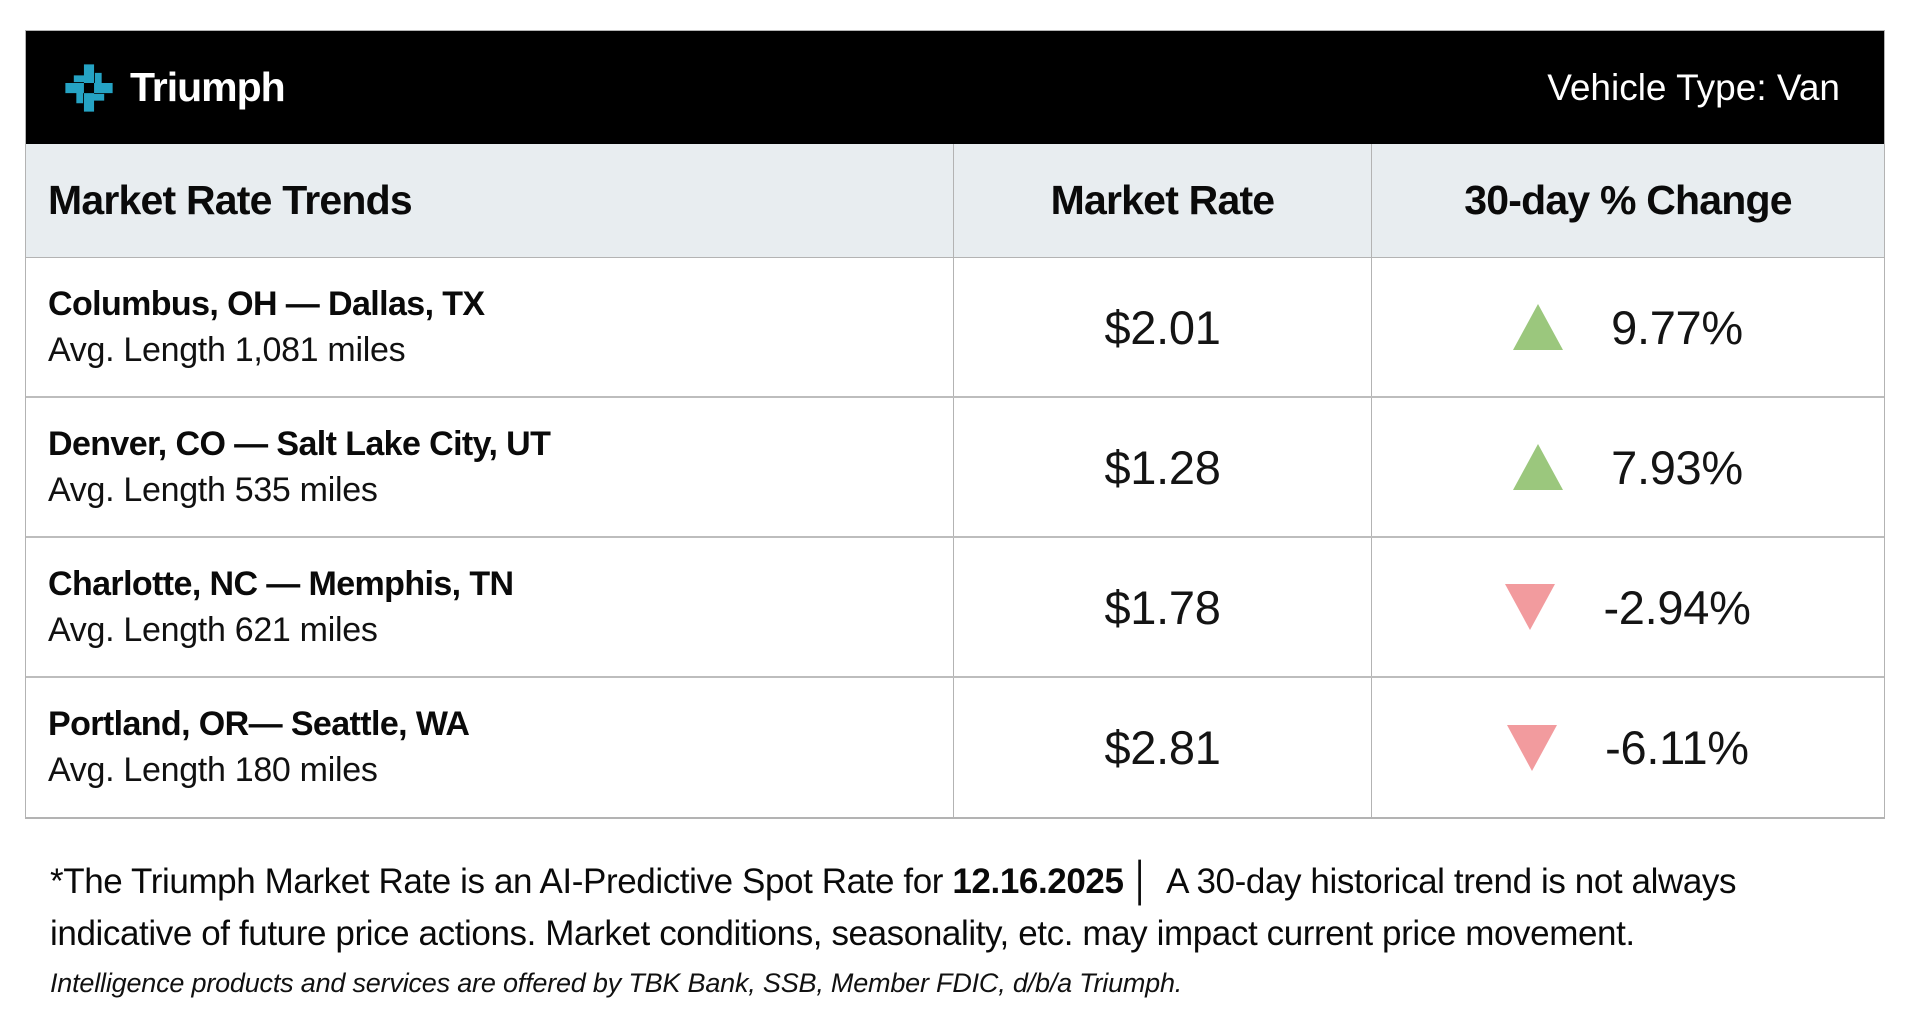  I want to click on change-percent: 9.77%, so click(1677, 327).